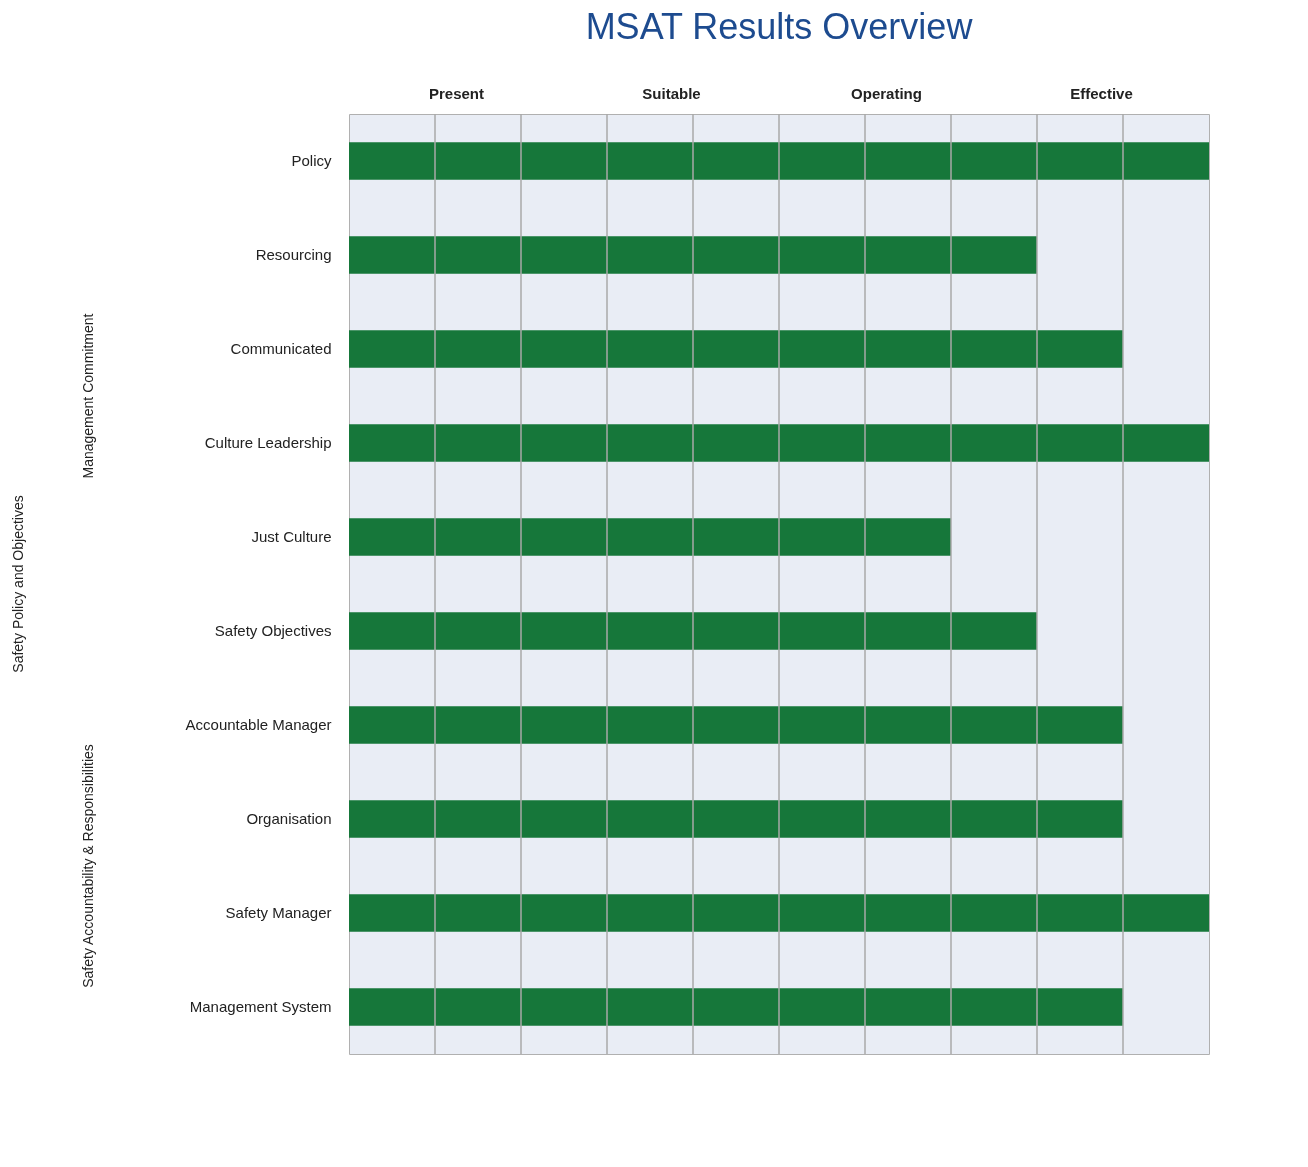 The width and height of the screenshot is (1308, 1167). What do you see at coordinates (1101, 93) in the screenshot?
I see `text: Effective` at bounding box center [1101, 93].